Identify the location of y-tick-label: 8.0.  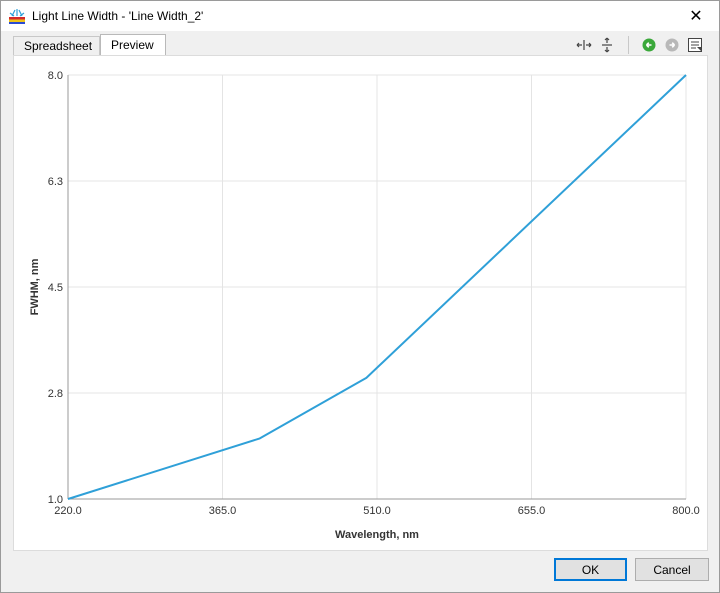
(55, 76).